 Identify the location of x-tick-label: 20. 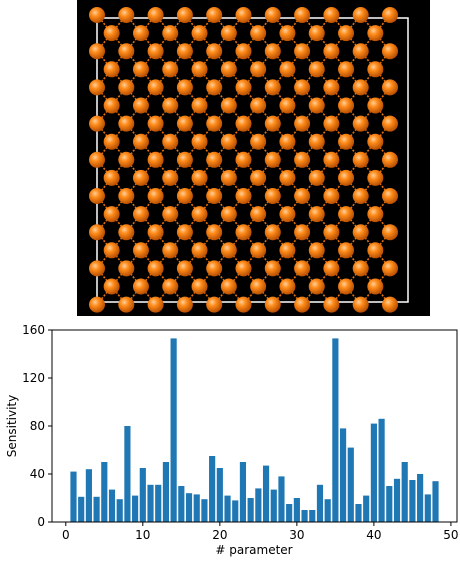
(219, 535).